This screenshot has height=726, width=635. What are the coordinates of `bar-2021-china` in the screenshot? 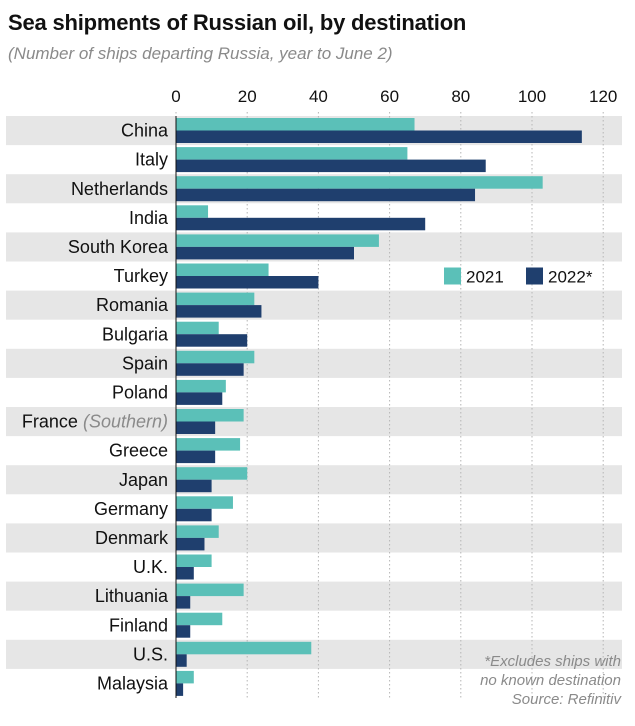 It's located at (295, 124).